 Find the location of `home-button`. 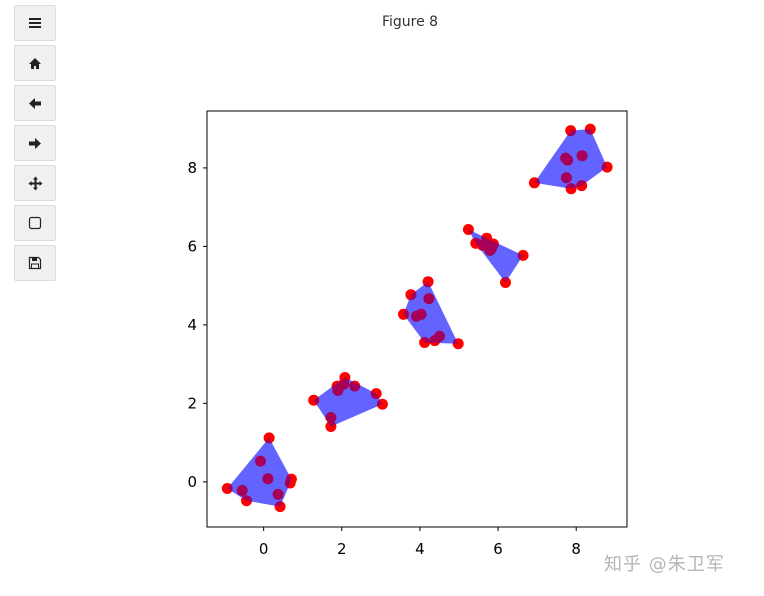

home-button is located at coordinates (35, 63).